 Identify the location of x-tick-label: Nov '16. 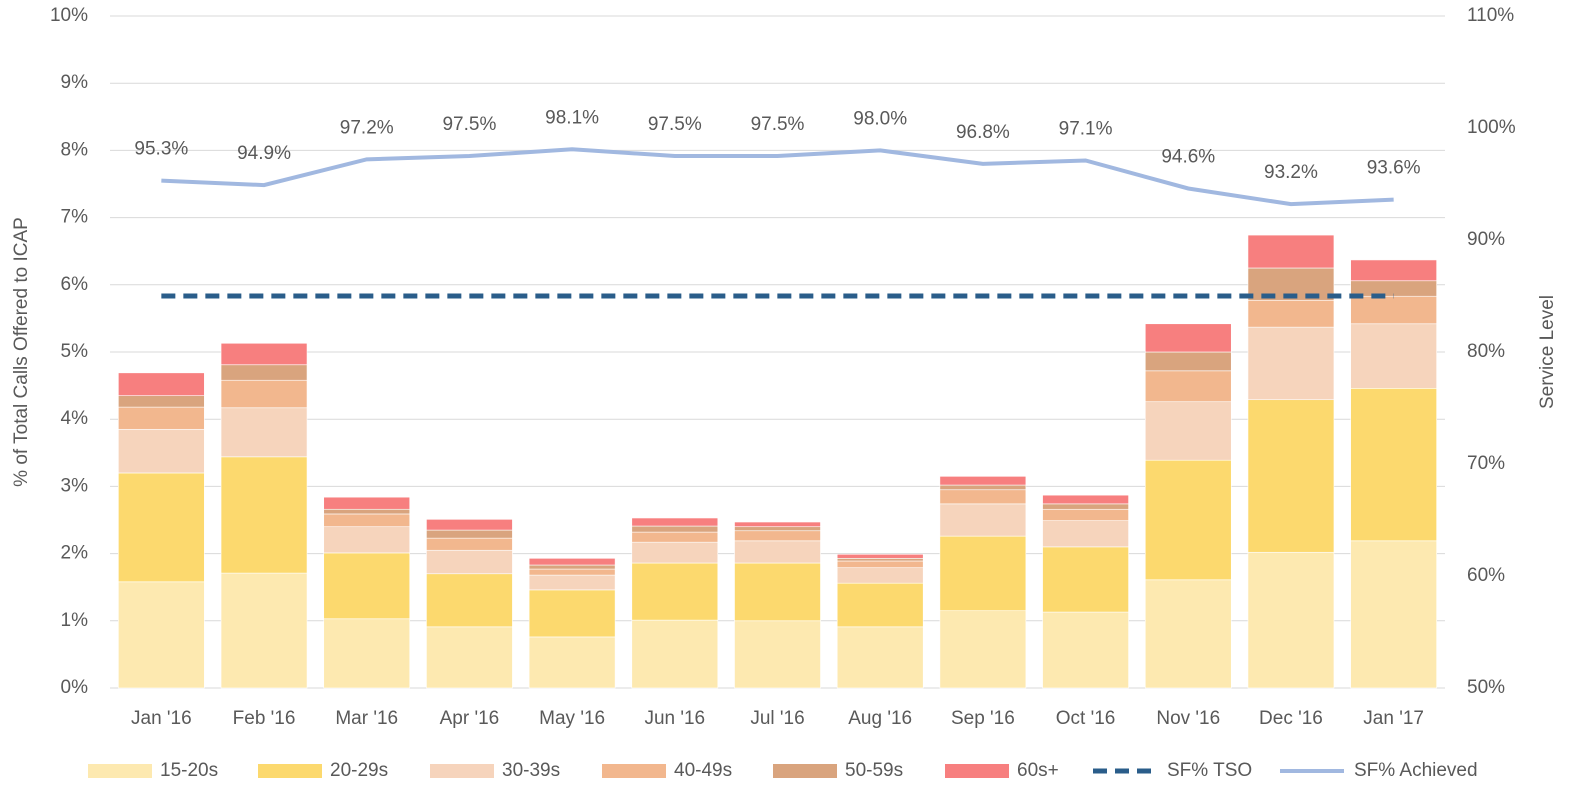
(1188, 718).